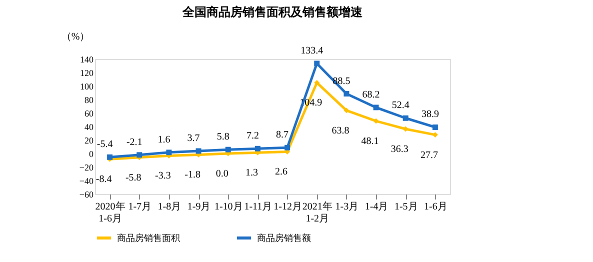 The image size is (593, 262). Describe the element at coordinates (370, 142) in the screenshot. I see `data-label: 48.1` at that location.